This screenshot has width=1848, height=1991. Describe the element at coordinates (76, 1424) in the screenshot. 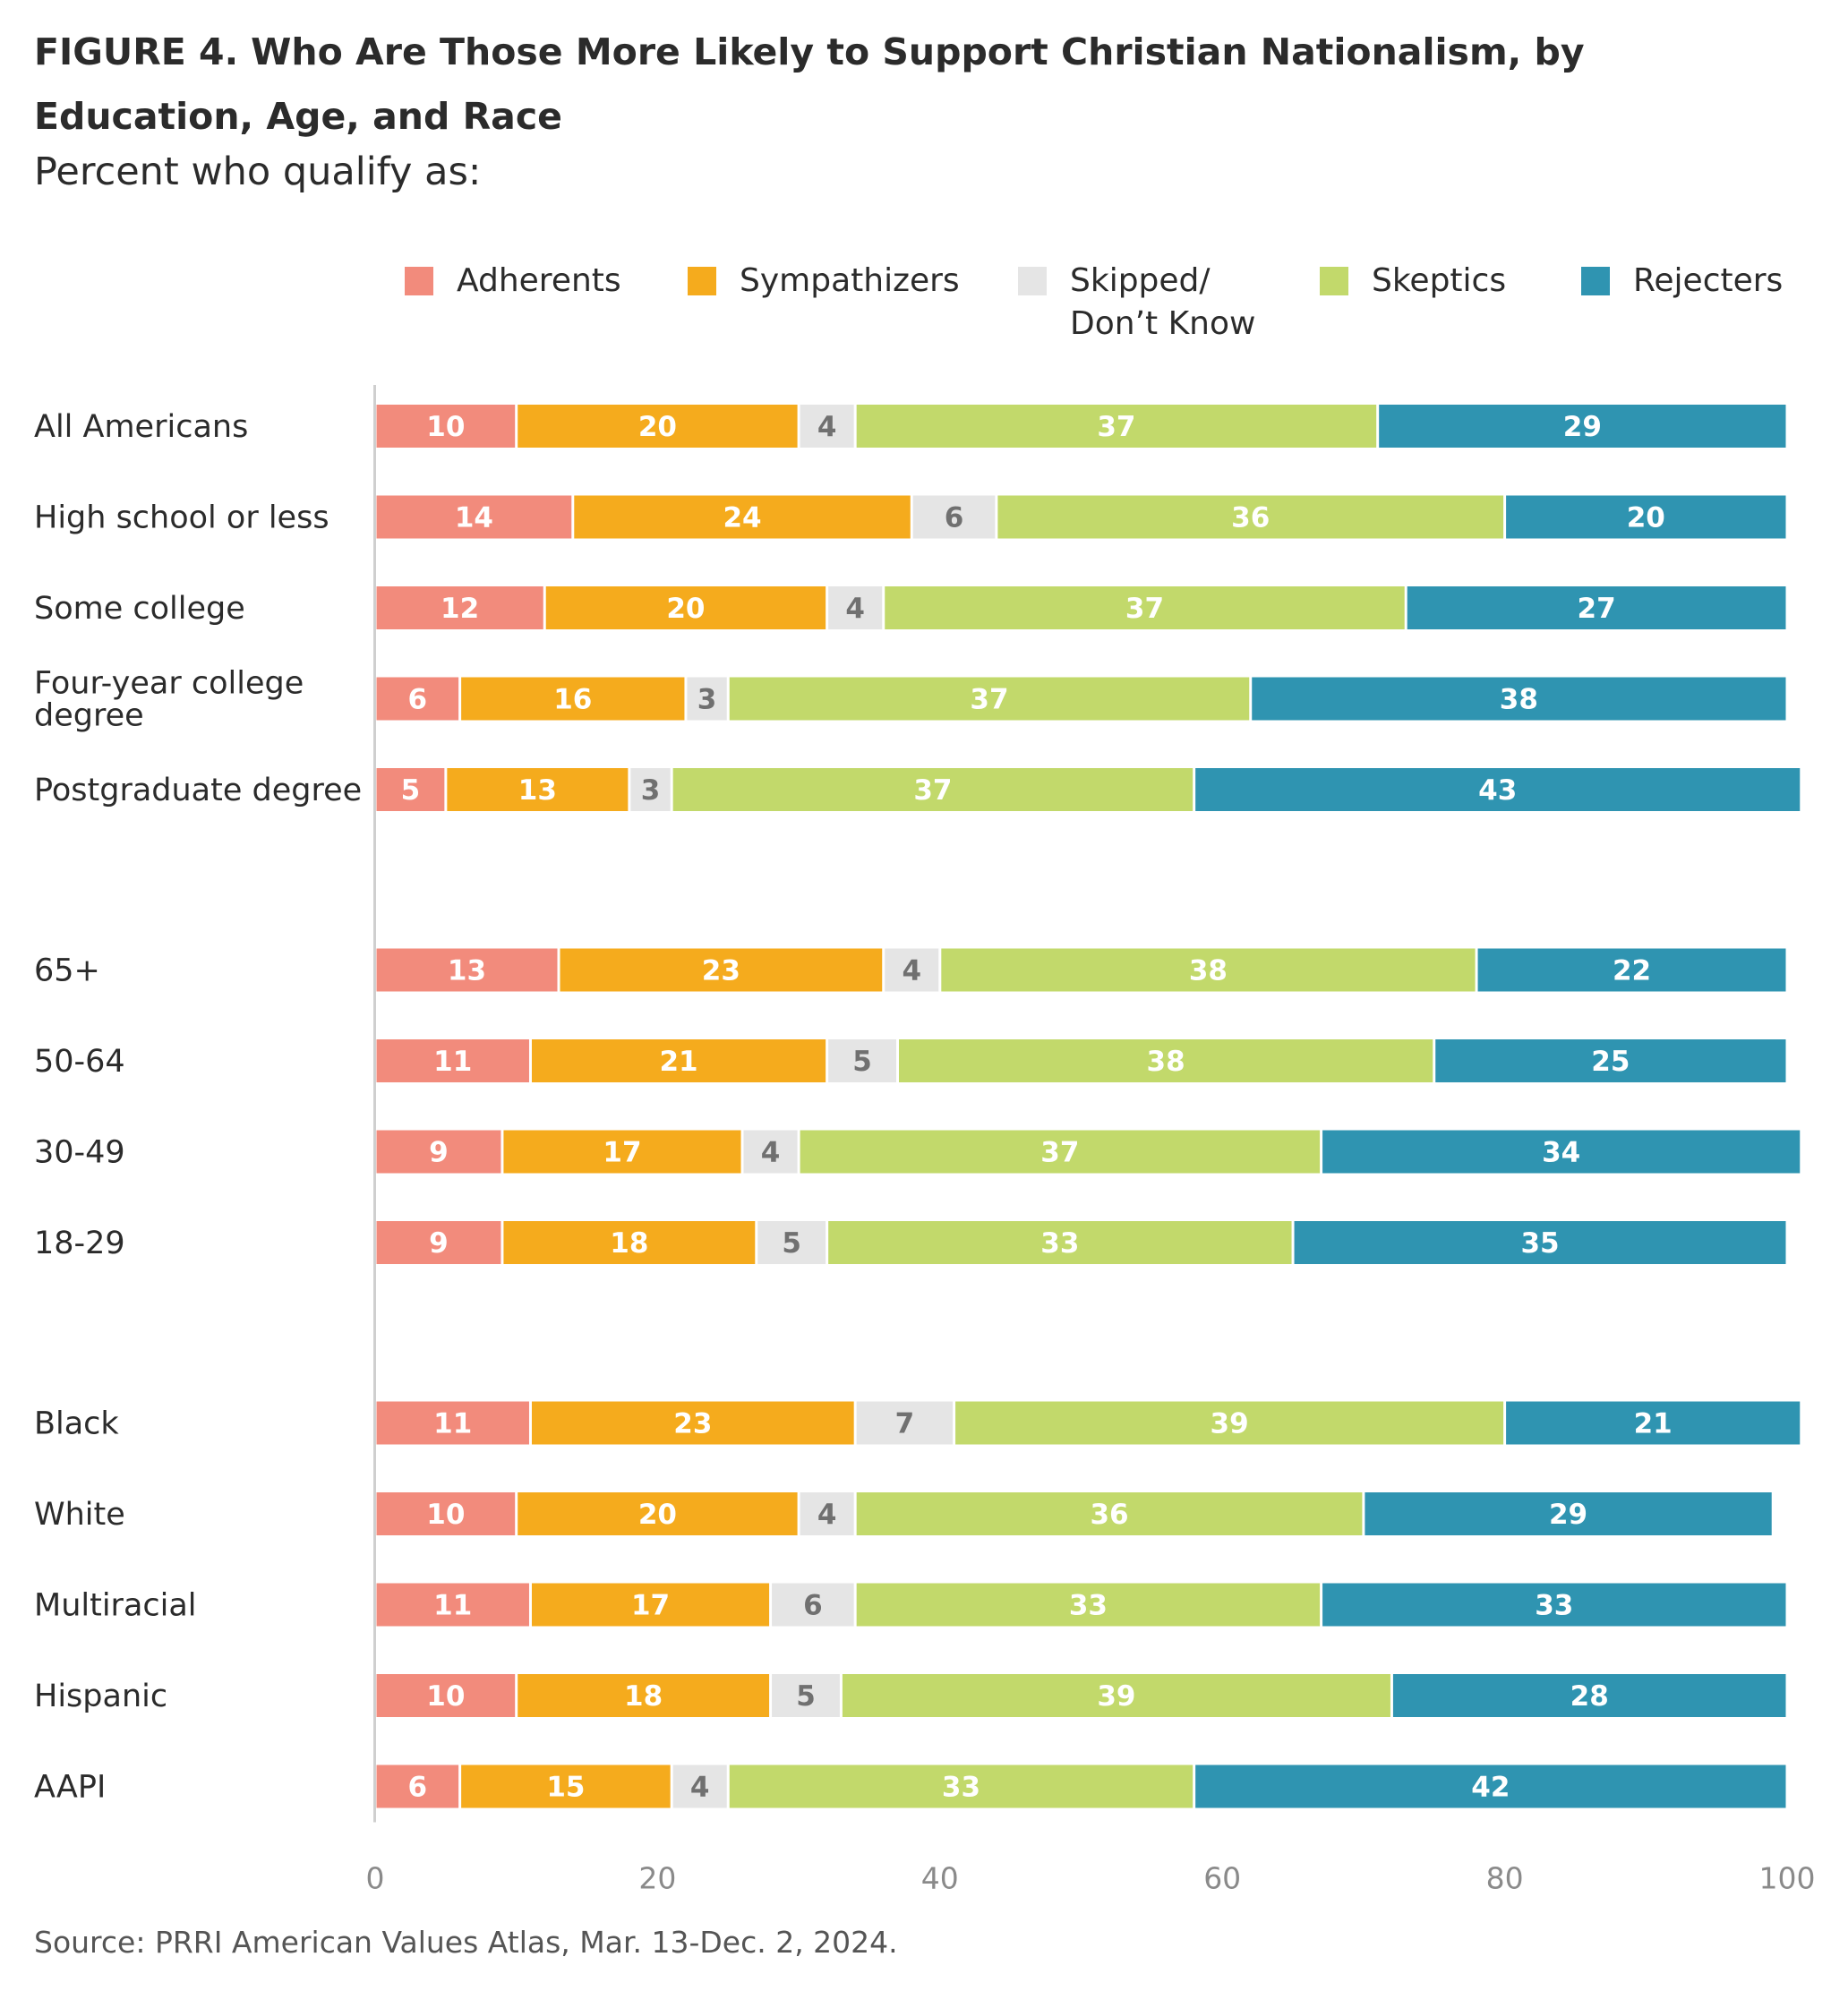

I see `category-label: Black` at that location.